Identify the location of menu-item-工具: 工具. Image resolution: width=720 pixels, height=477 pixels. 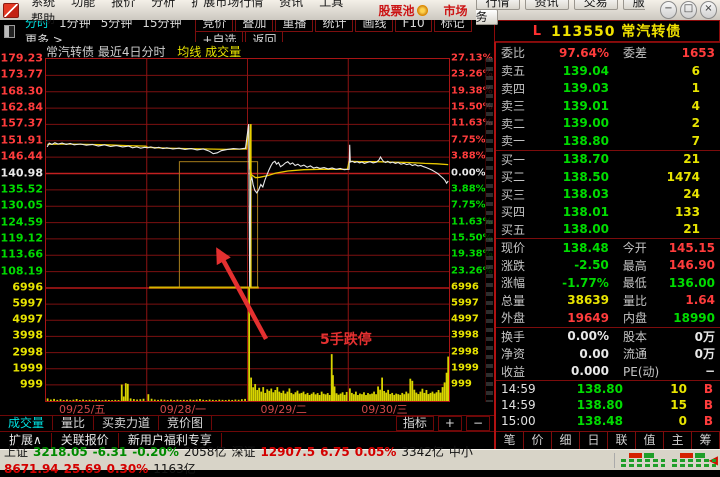
(331, 4).